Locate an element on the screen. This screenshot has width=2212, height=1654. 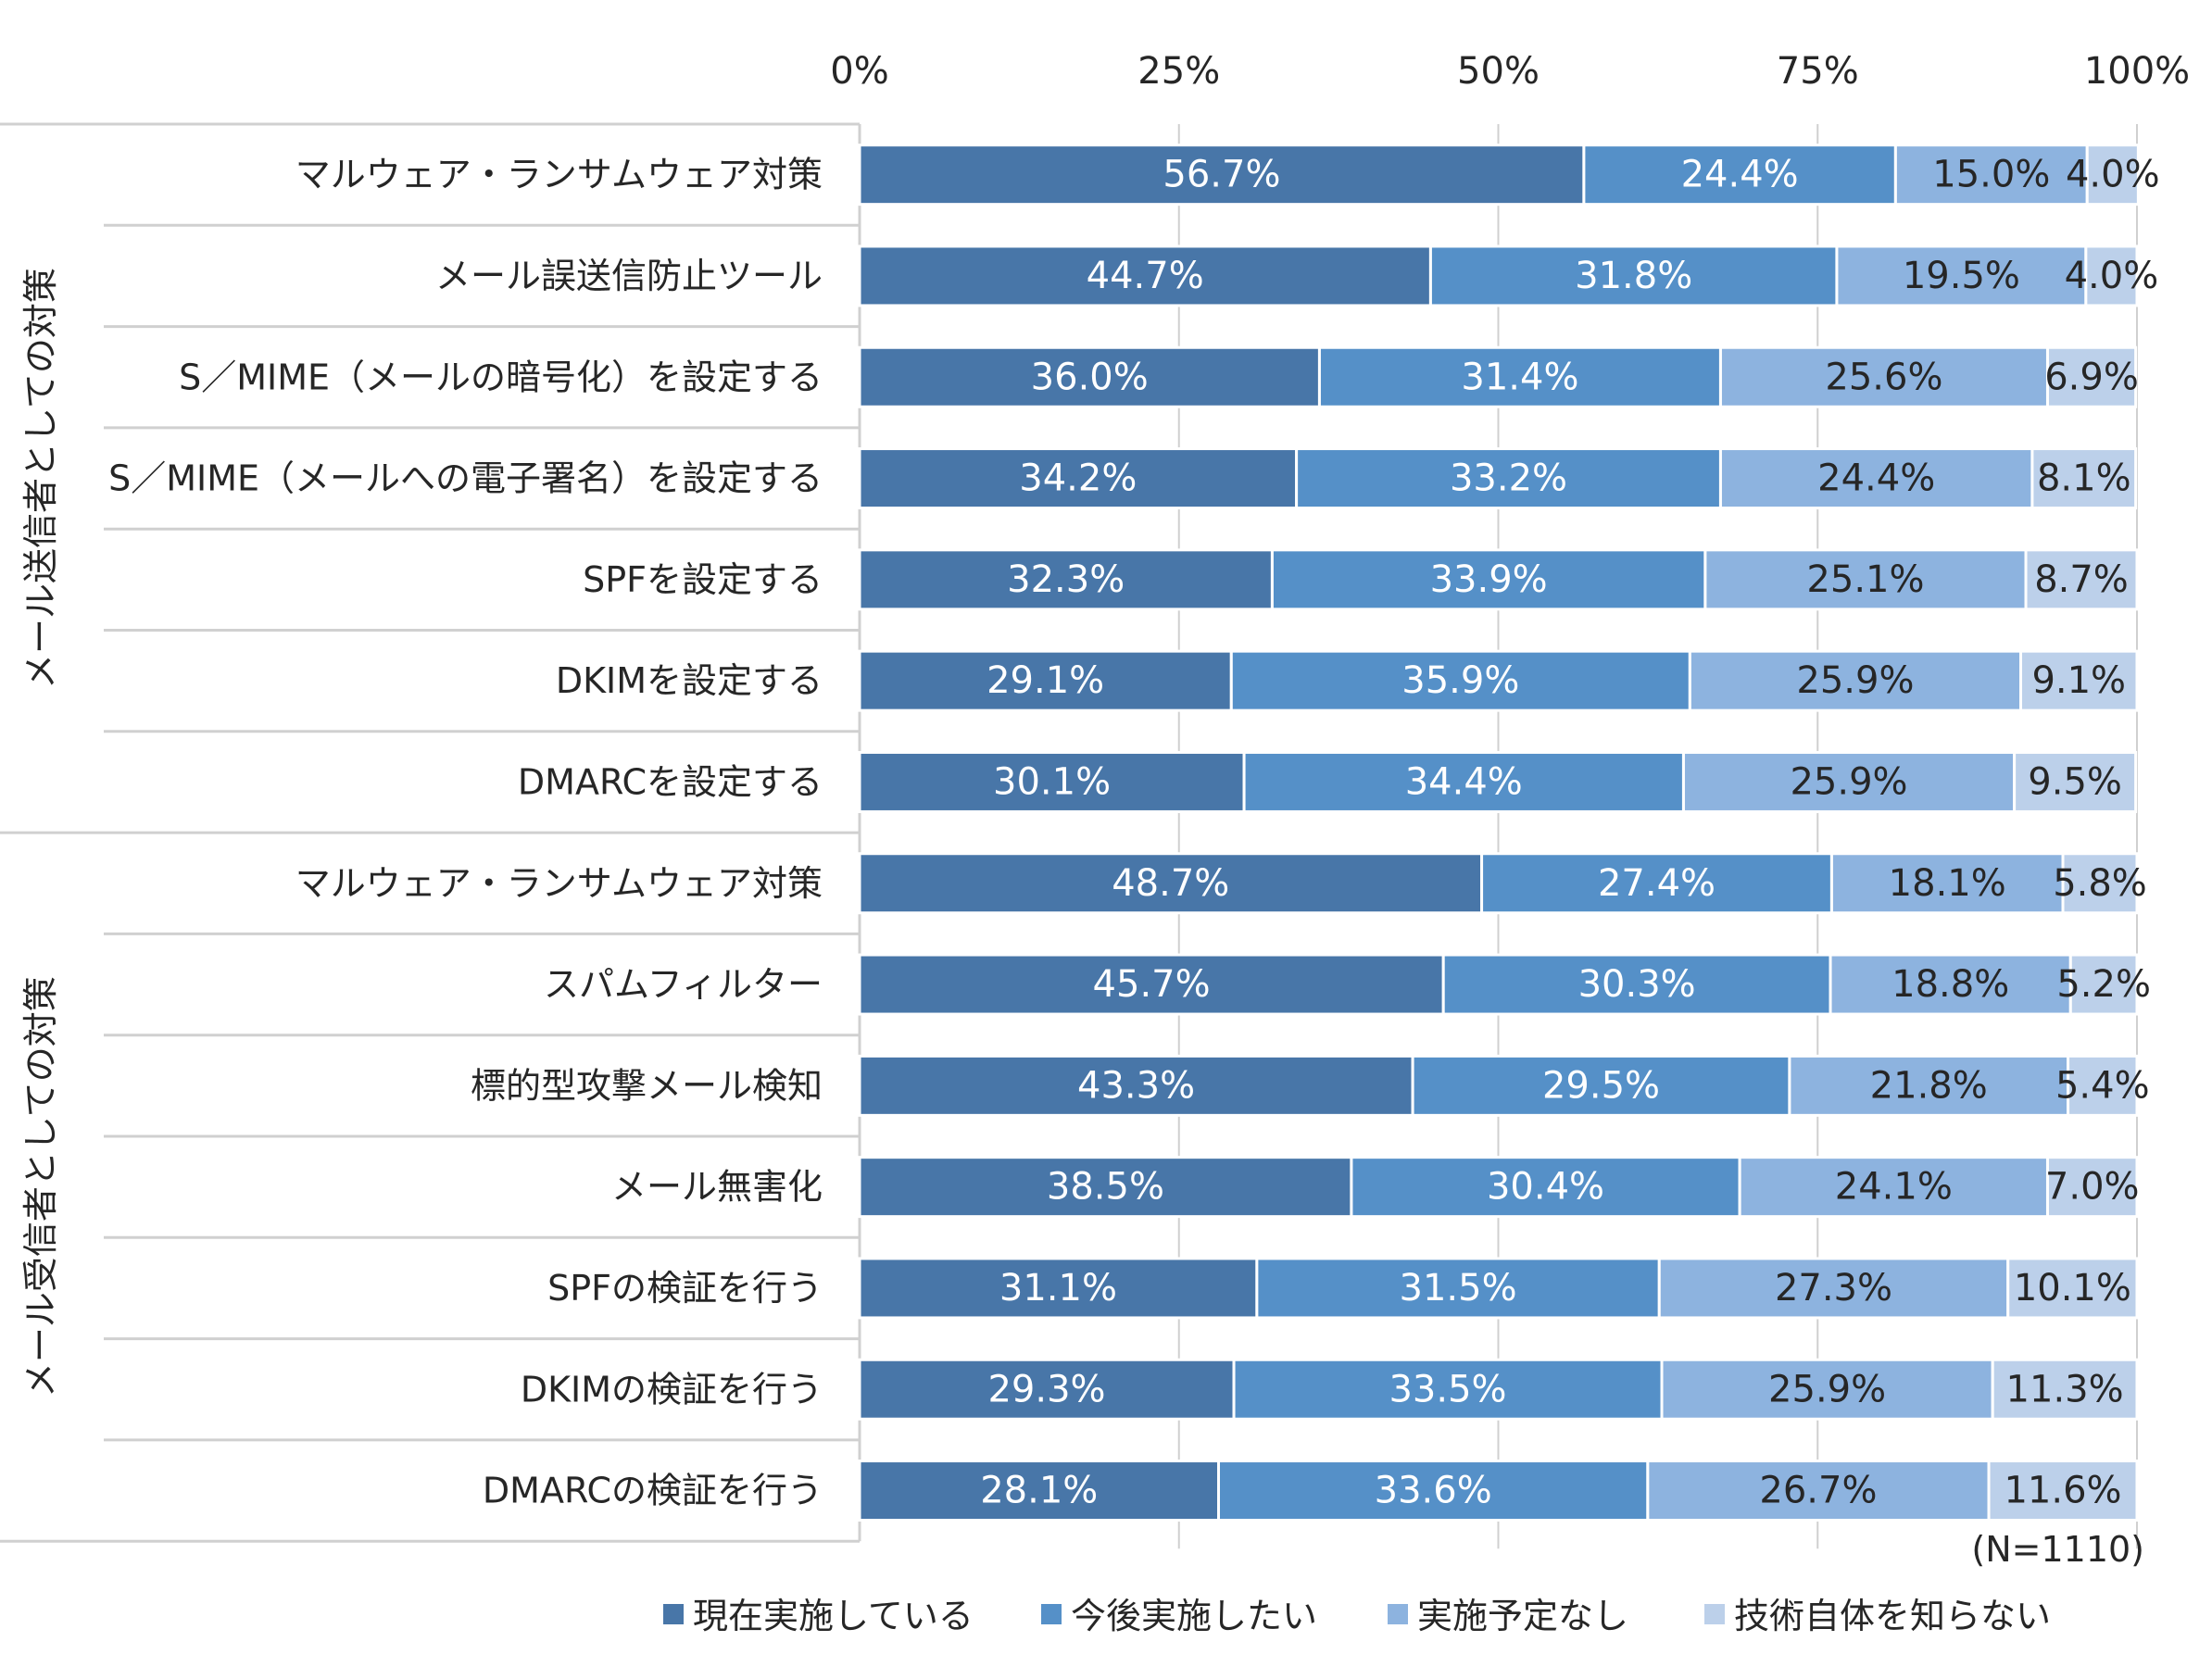
data-label: 24.1% is located at coordinates (1894, 1187).